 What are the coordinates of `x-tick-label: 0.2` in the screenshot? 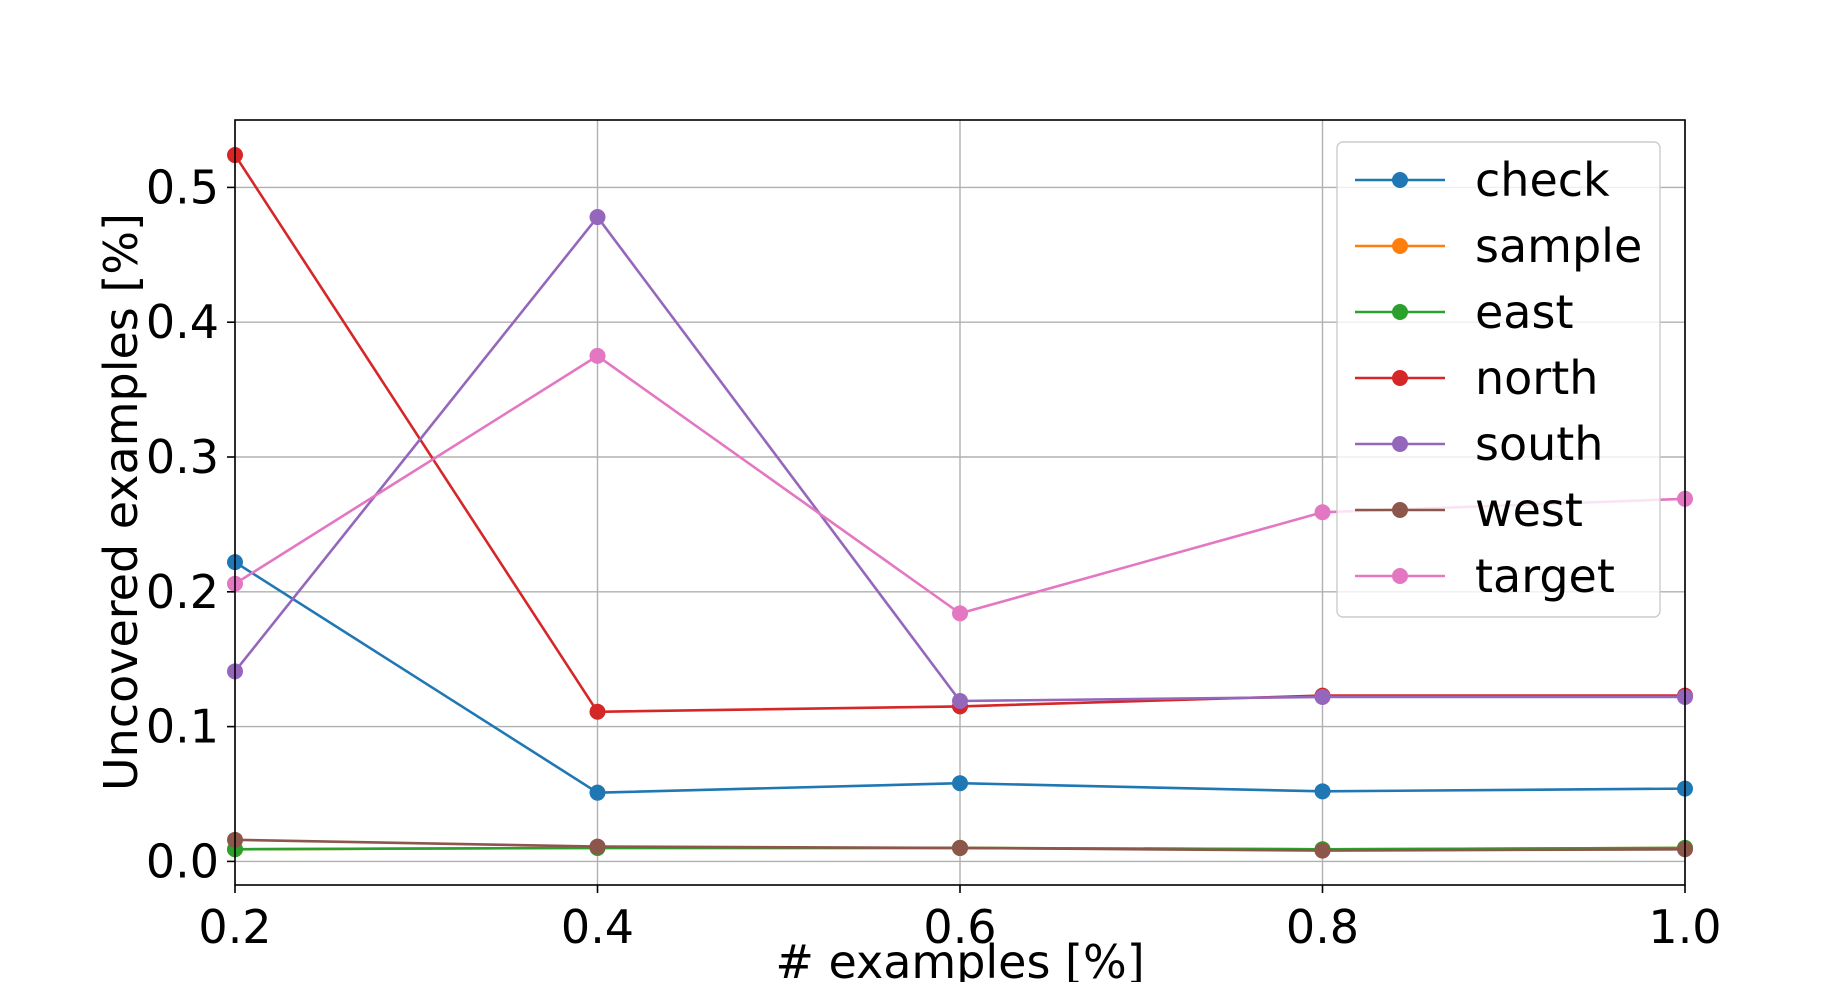 It's located at (234, 927).